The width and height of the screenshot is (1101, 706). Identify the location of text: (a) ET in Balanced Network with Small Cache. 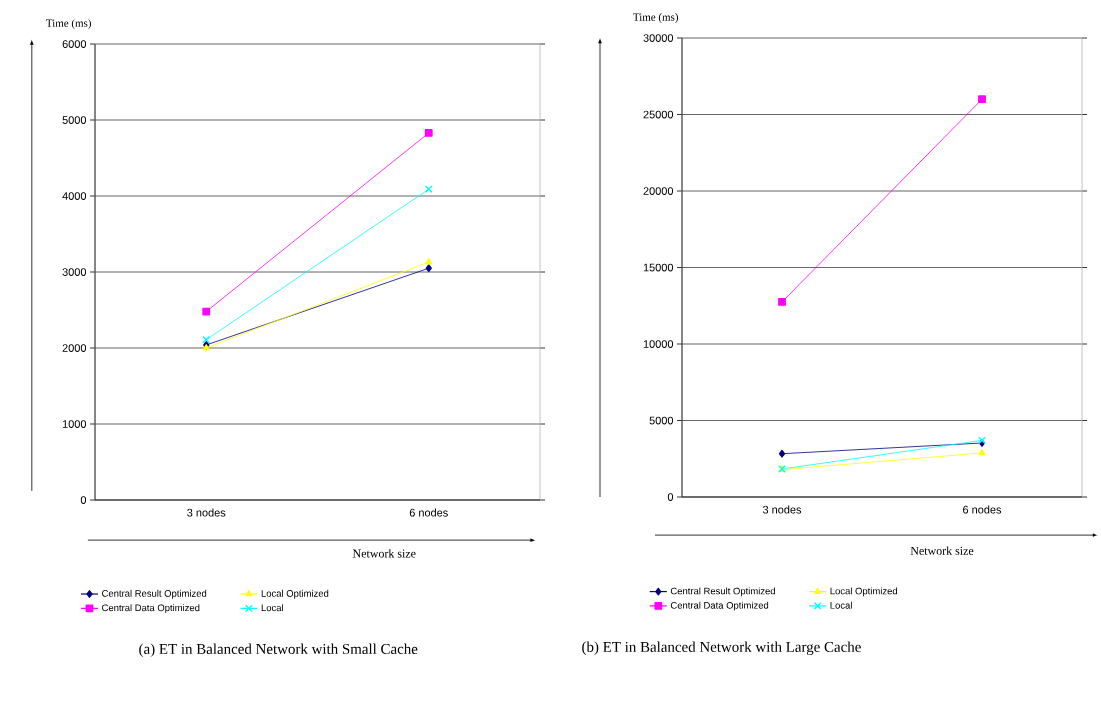
(278, 650).